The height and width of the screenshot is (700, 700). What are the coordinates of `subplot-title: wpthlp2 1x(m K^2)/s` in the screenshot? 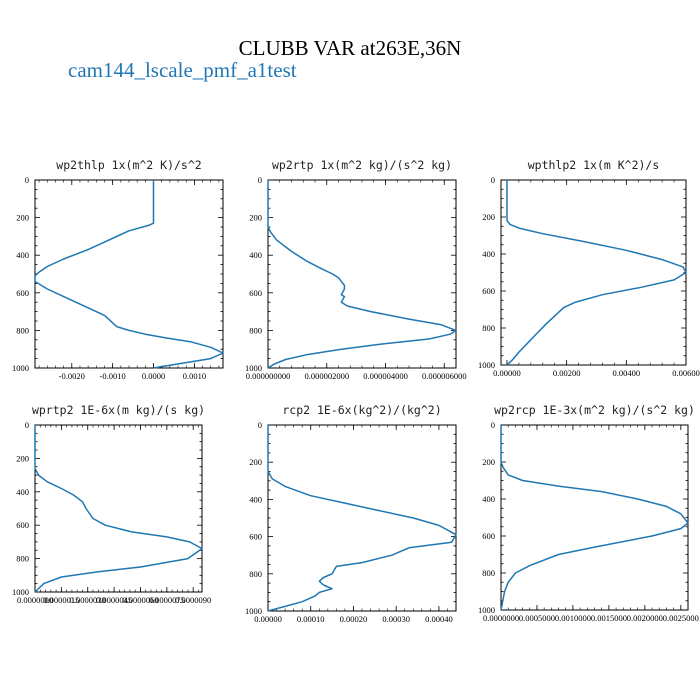 It's located at (594, 165).